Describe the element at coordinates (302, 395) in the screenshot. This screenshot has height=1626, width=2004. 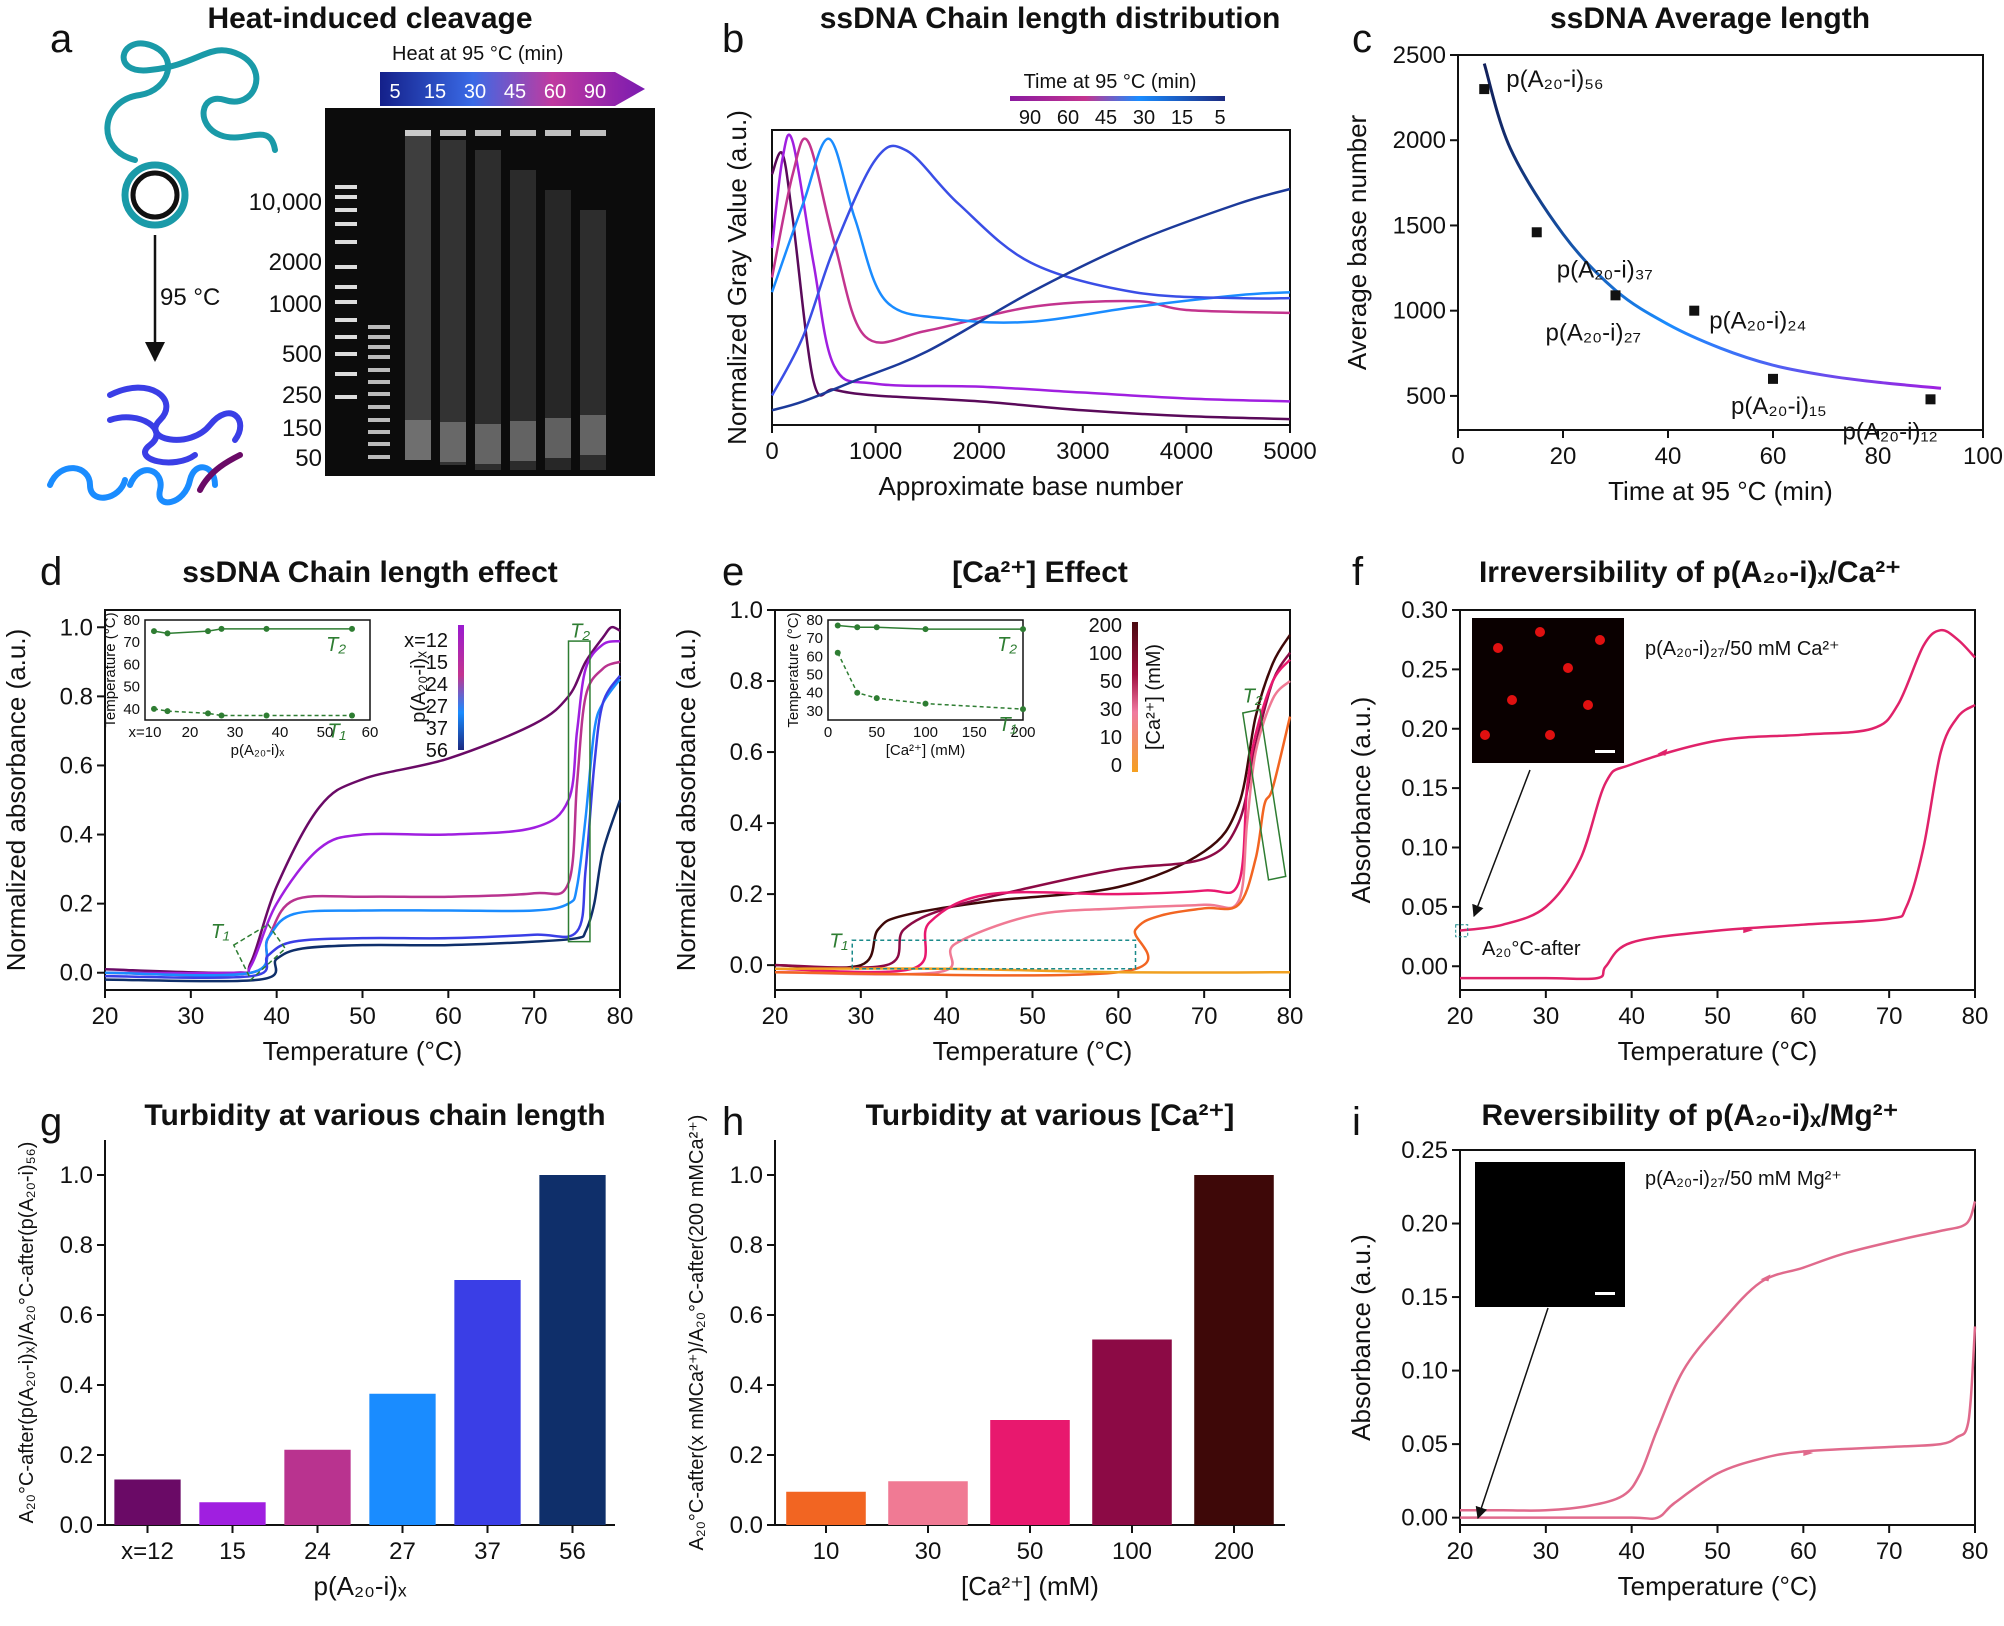
I see `ladder-label: 250` at that location.